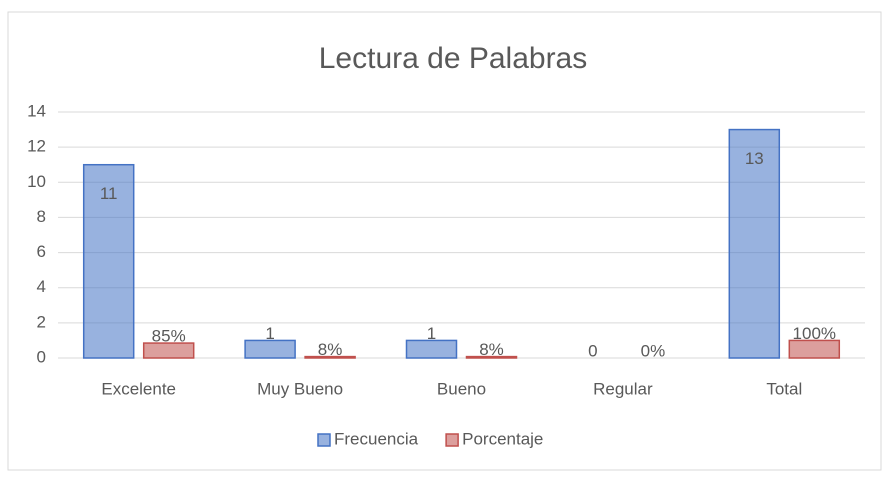 Image resolution: width=884 pixels, height=479 pixels. What do you see at coordinates (36, 181) in the screenshot?
I see `y-tick-label: 10` at bounding box center [36, 181].